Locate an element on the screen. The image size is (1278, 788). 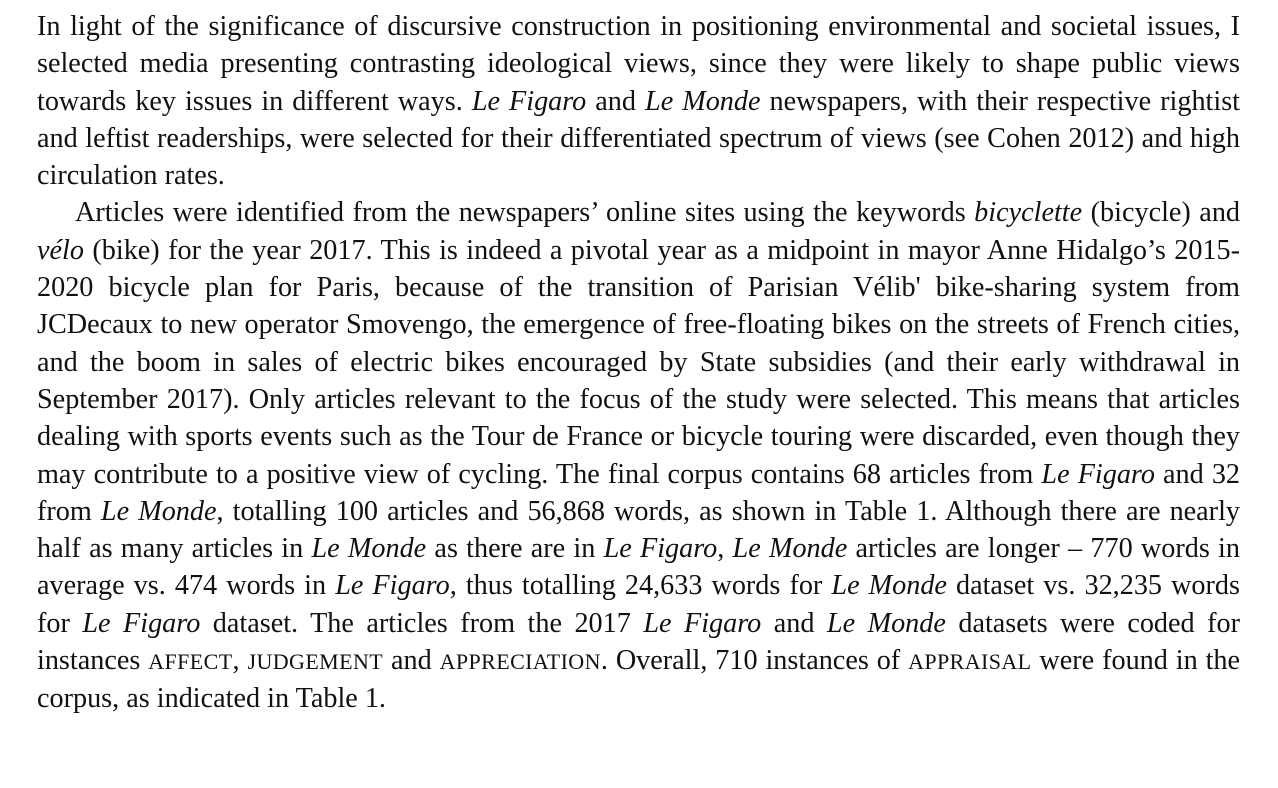
text-run: , thus totalling 24,633 words for is located at coordinates (640, 586).